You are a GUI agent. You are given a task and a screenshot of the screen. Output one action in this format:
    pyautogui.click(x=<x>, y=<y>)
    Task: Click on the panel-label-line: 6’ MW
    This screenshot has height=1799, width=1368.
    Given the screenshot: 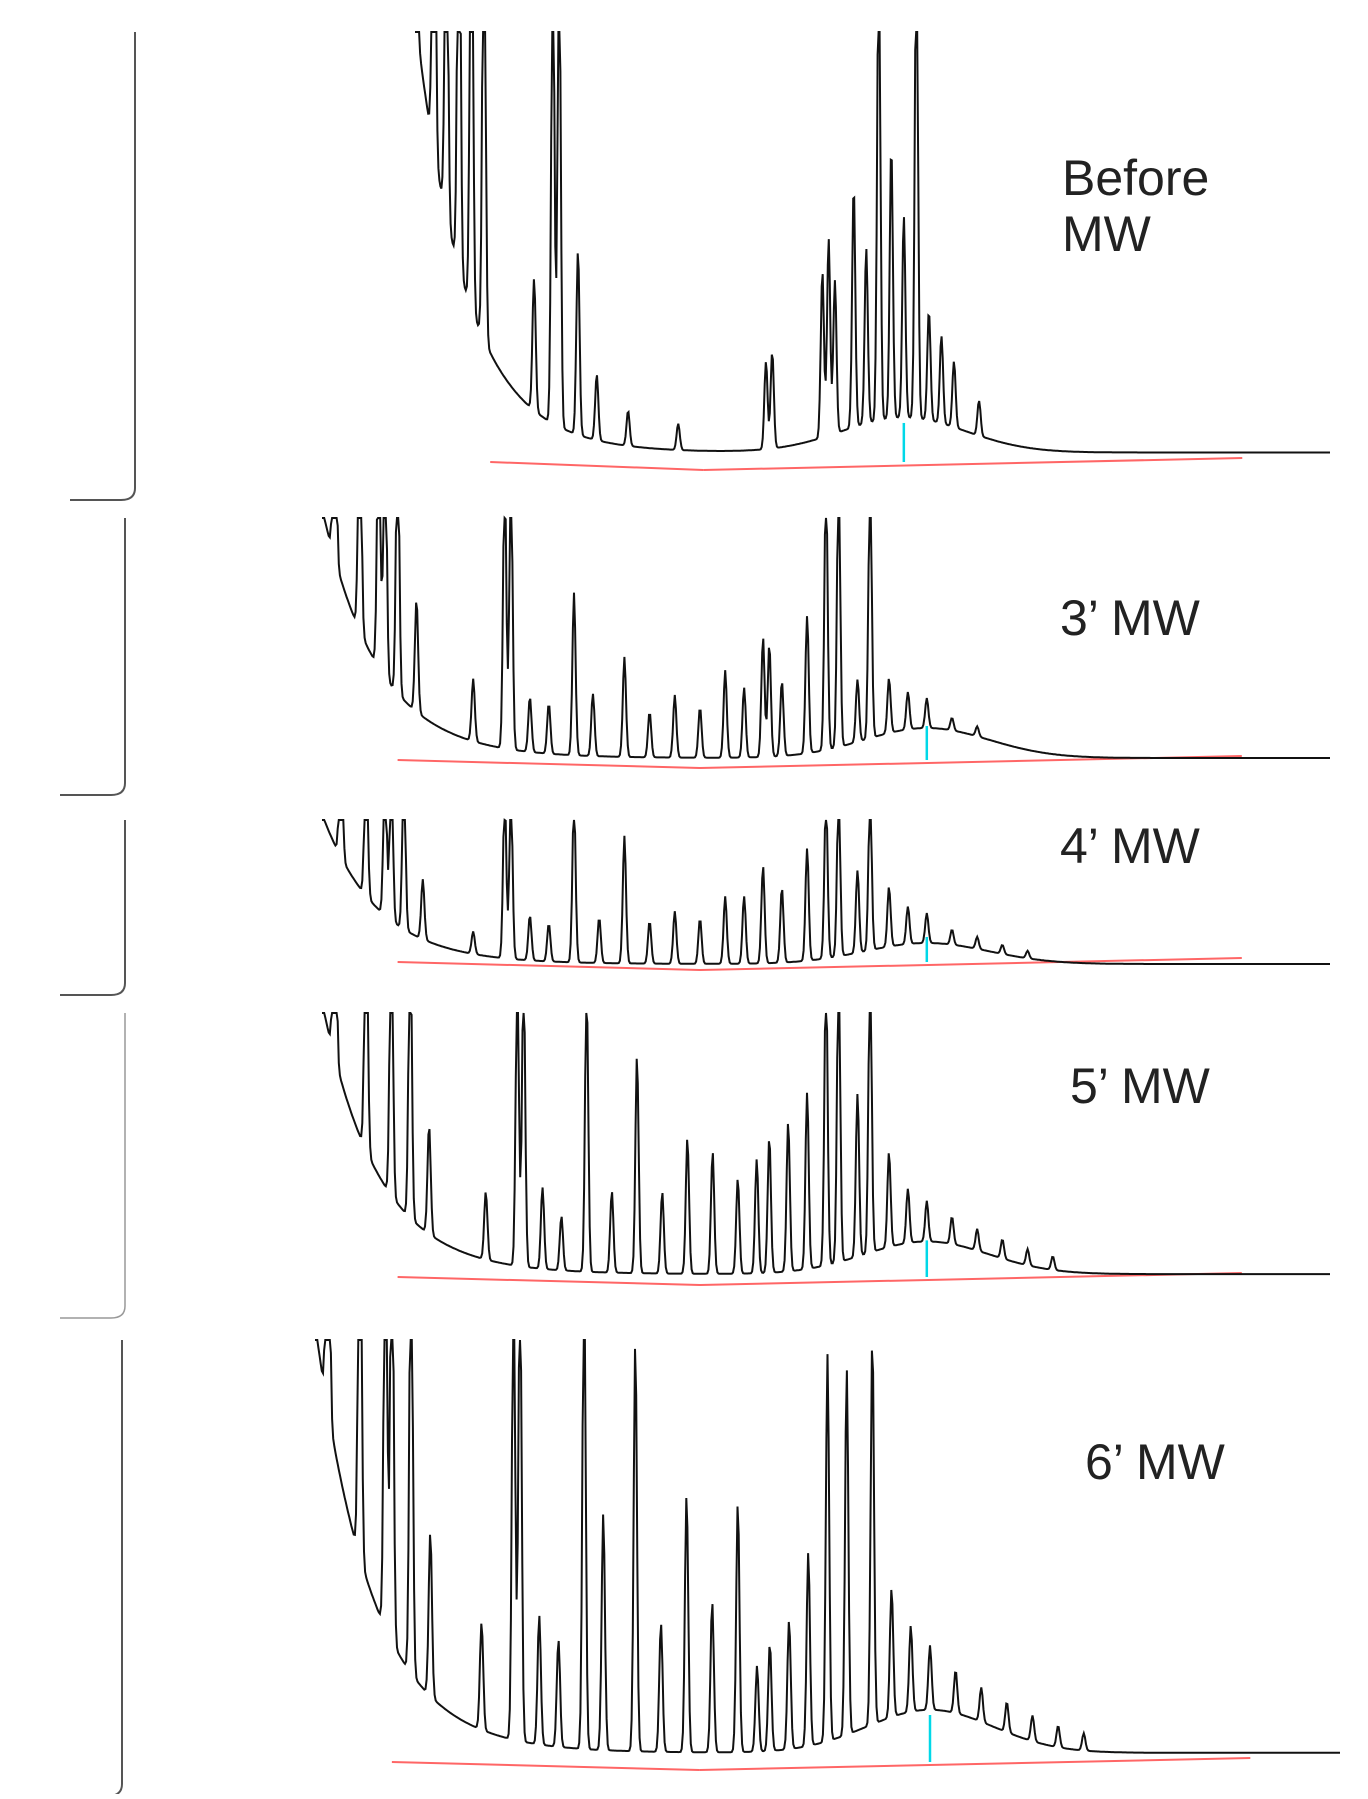 What is the action you would take?
    pyautogui.click(x=1155, y=1462)
    